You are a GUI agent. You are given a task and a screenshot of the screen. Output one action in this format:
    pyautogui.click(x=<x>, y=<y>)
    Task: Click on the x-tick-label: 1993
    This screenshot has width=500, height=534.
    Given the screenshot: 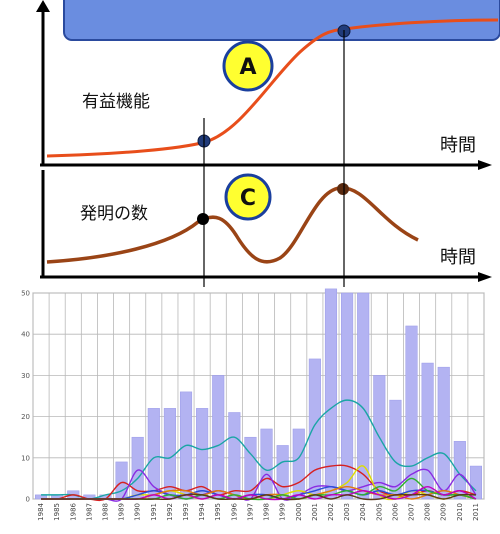 What is the action you would take?
    pyautogui.click(x=186, y=512)
    